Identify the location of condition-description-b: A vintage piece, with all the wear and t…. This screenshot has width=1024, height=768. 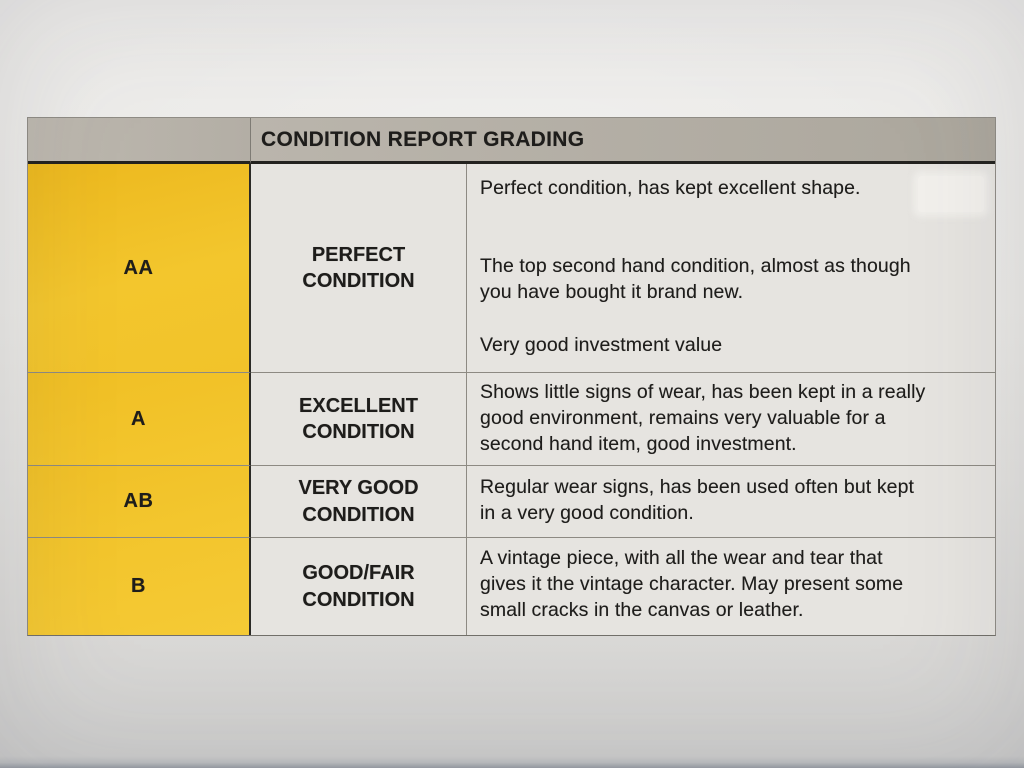
(731, 586).